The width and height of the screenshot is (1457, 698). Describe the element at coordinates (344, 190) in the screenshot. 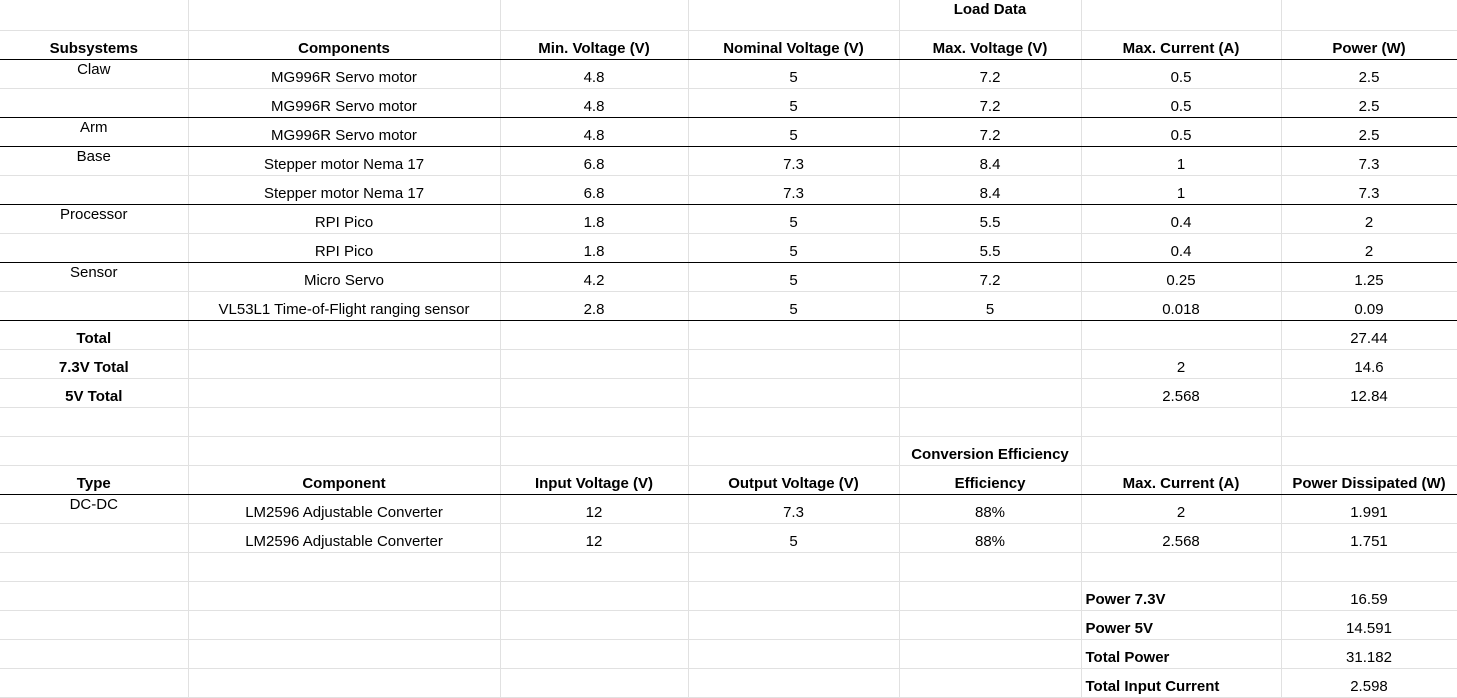

I see `component-cell: Stepper motor Nema 17` at that location.